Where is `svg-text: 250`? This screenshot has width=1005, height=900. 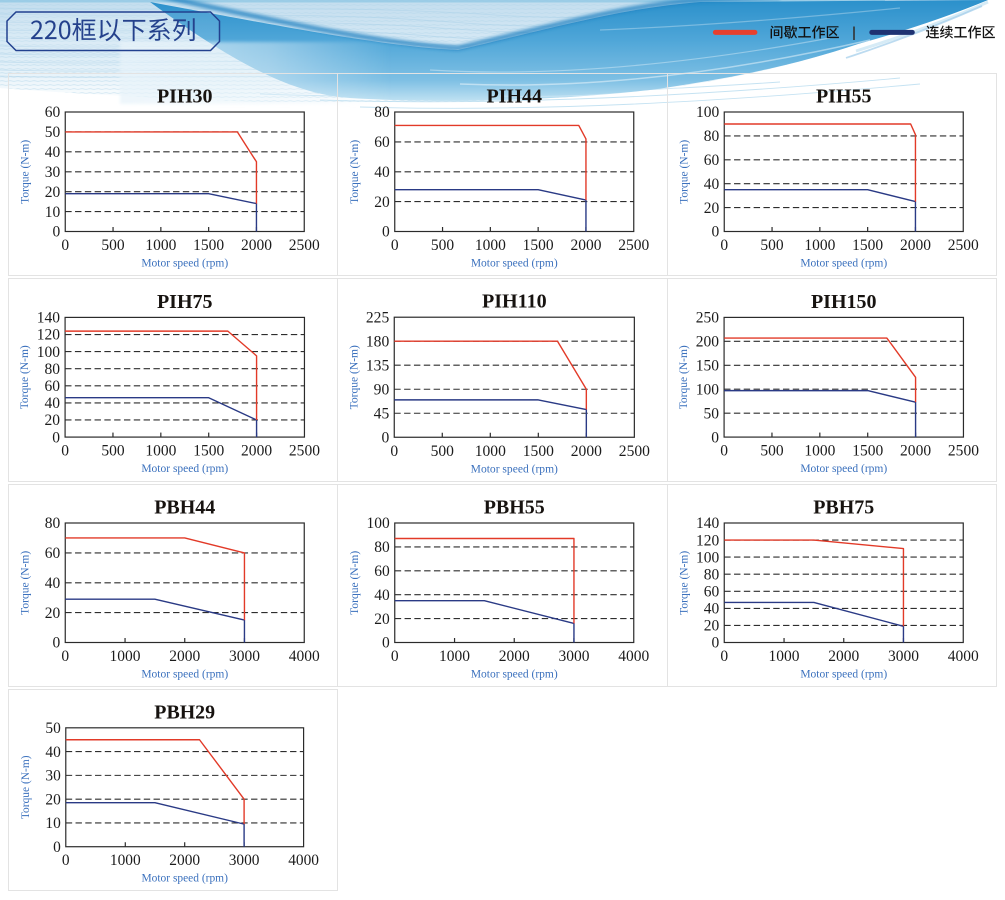 svg-text: 250 is located at coordinates (707, 317).